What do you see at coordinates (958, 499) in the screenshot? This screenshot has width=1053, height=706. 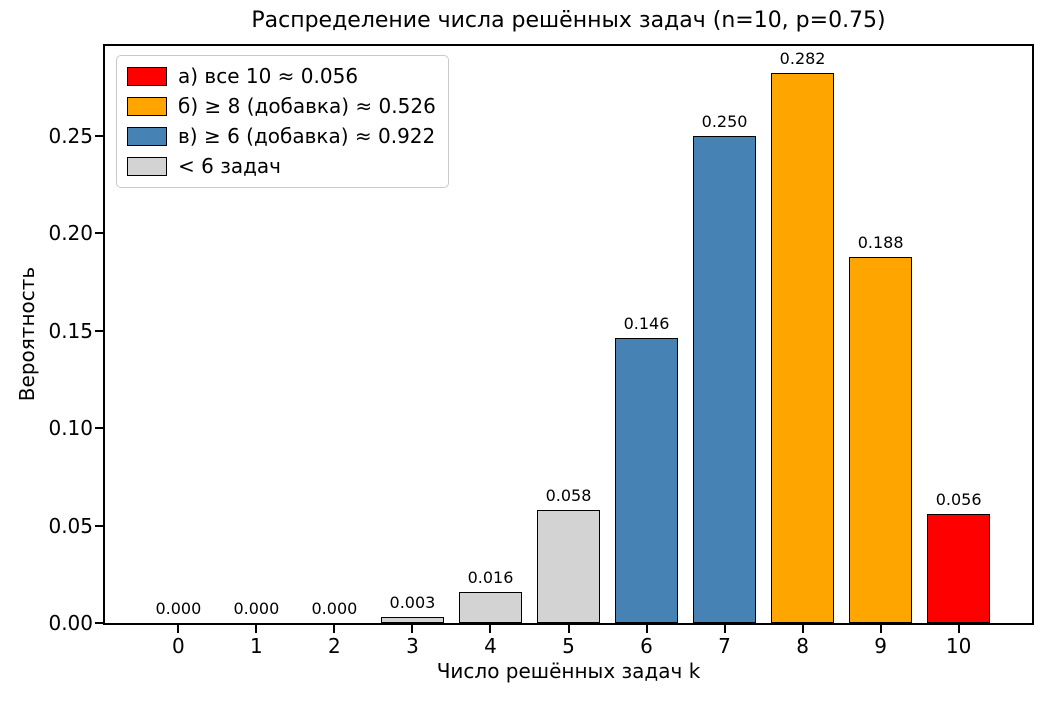 I see `bar-value-label-k10: 0.056` at bounding box center [958, 499].